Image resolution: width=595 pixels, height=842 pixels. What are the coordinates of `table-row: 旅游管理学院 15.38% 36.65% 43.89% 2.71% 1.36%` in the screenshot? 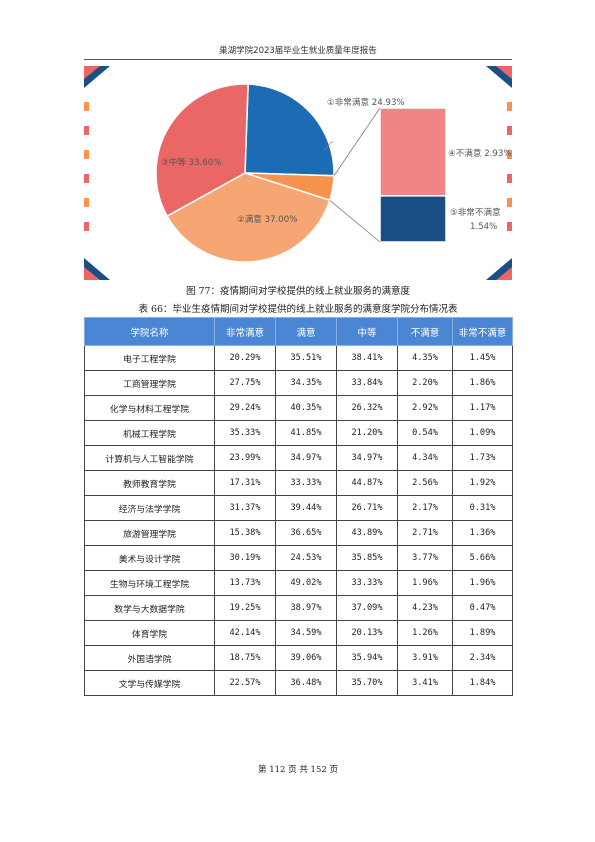 It's located at (298, 533).